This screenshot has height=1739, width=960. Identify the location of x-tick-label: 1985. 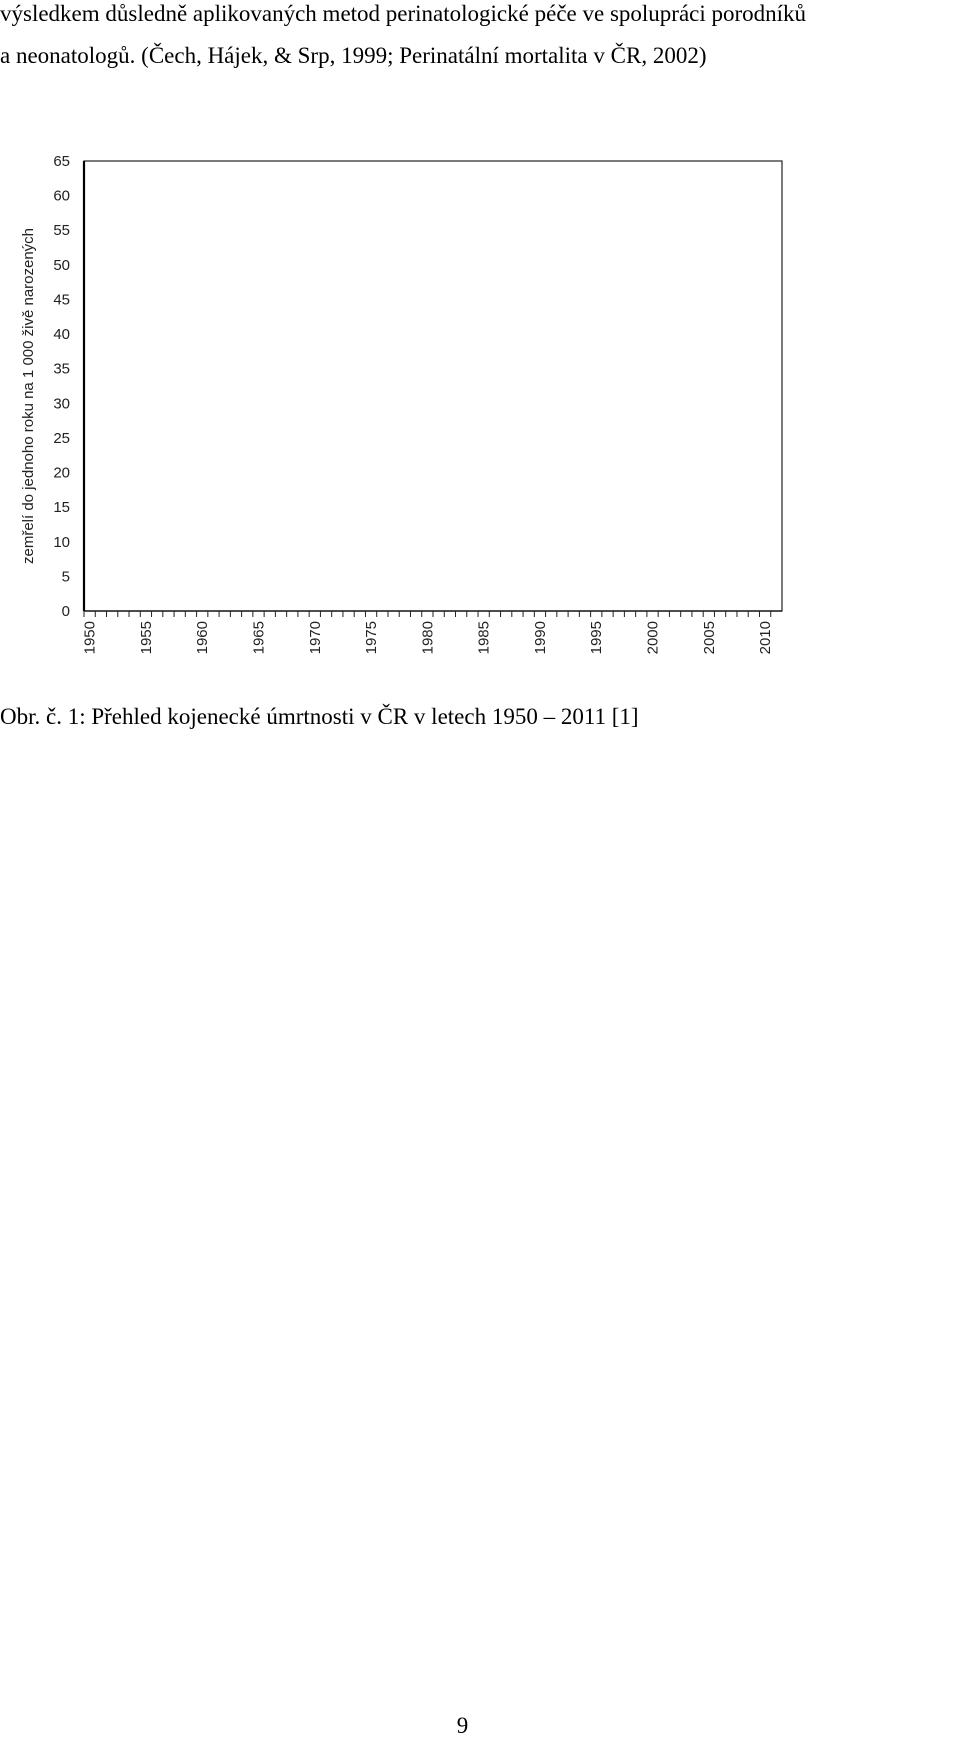
(484, 637).